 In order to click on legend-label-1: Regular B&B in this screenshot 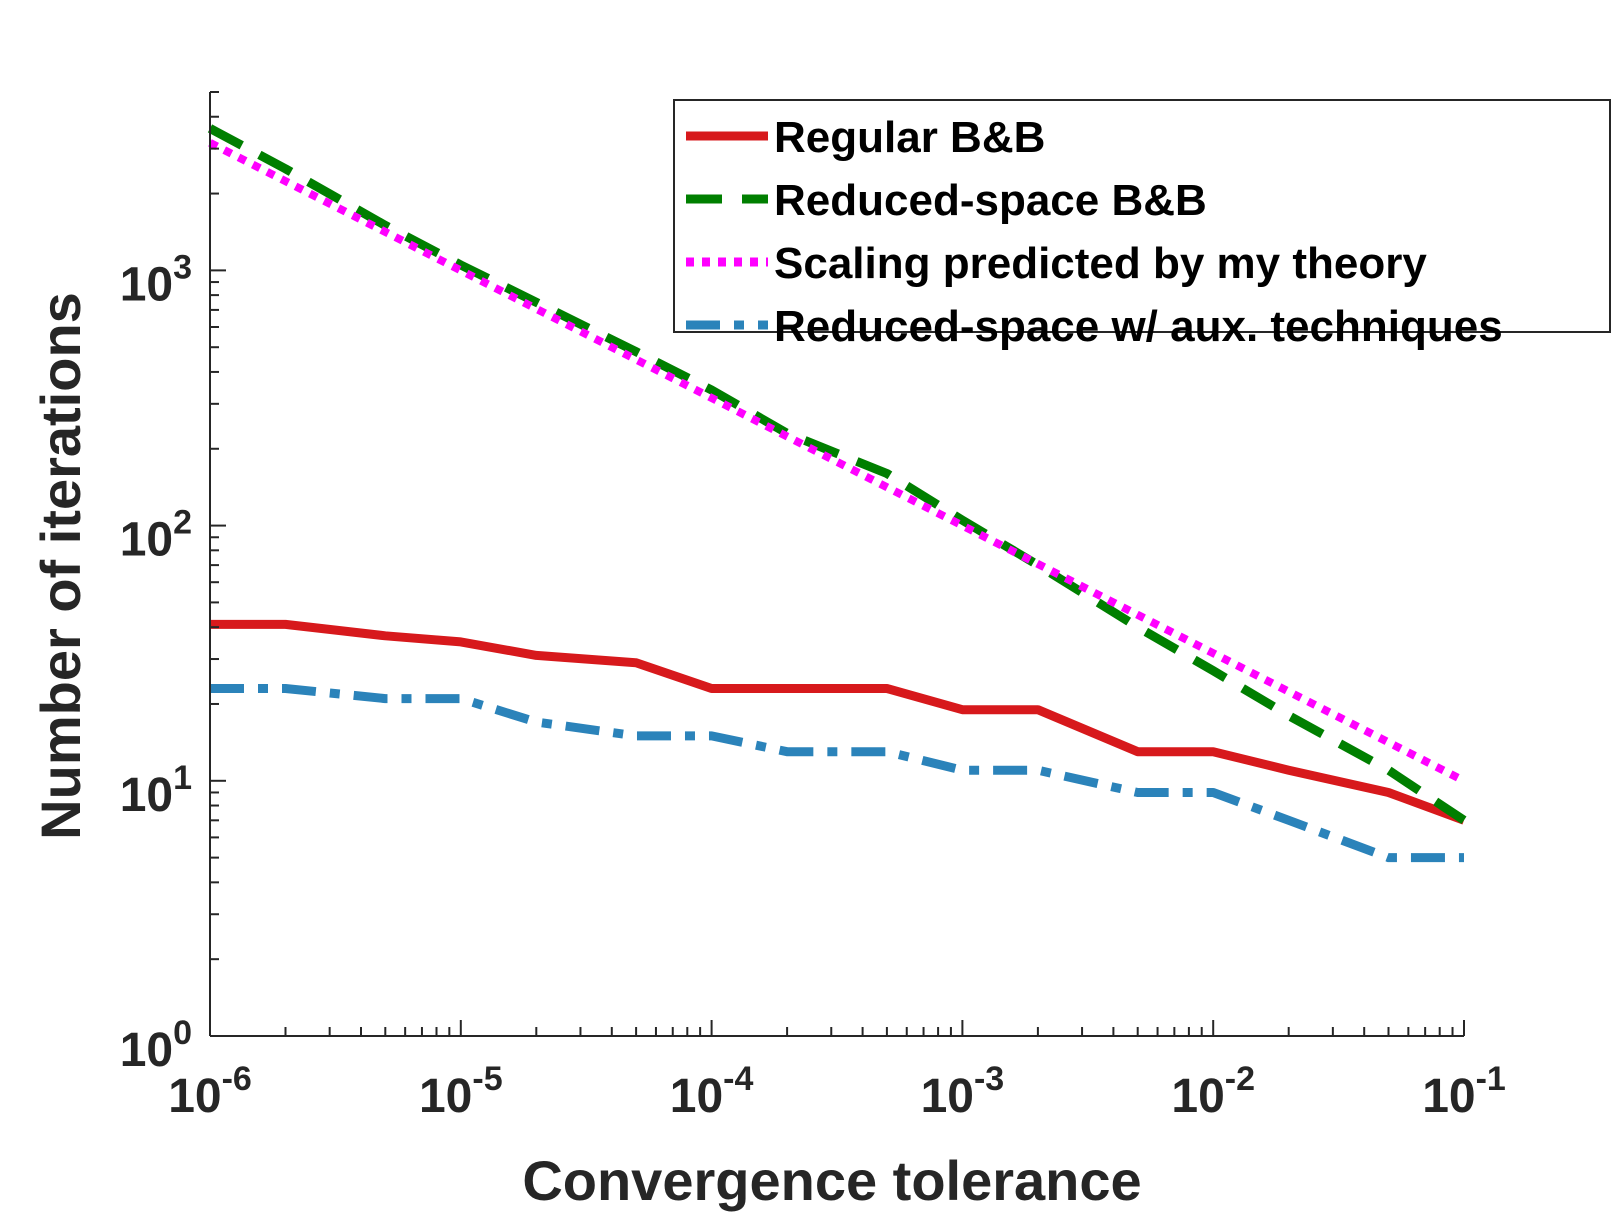, I will do `click(909, 137)`.